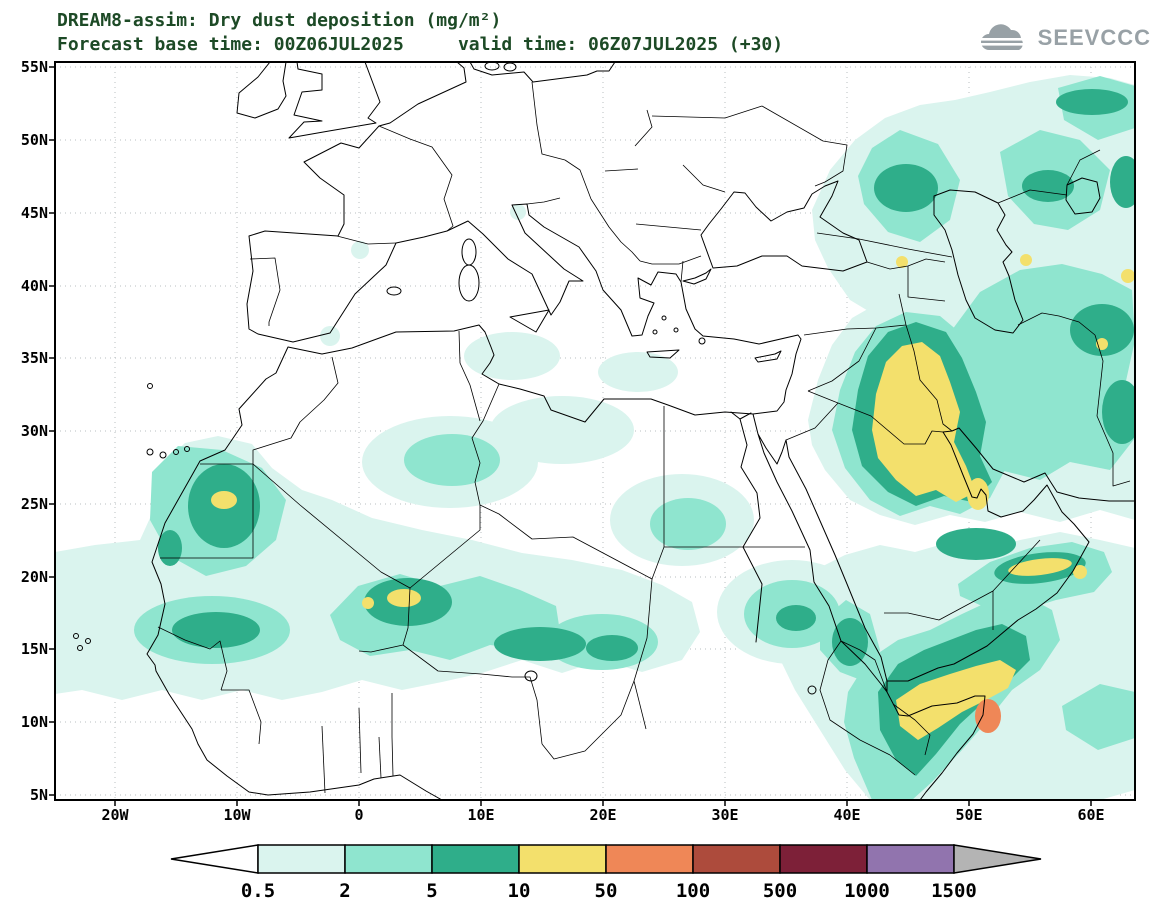 This screenshot has height=907, width=1165. Describe the element at coordinates (150, 386) in the screenshot. I see `island-madeira` at that location.